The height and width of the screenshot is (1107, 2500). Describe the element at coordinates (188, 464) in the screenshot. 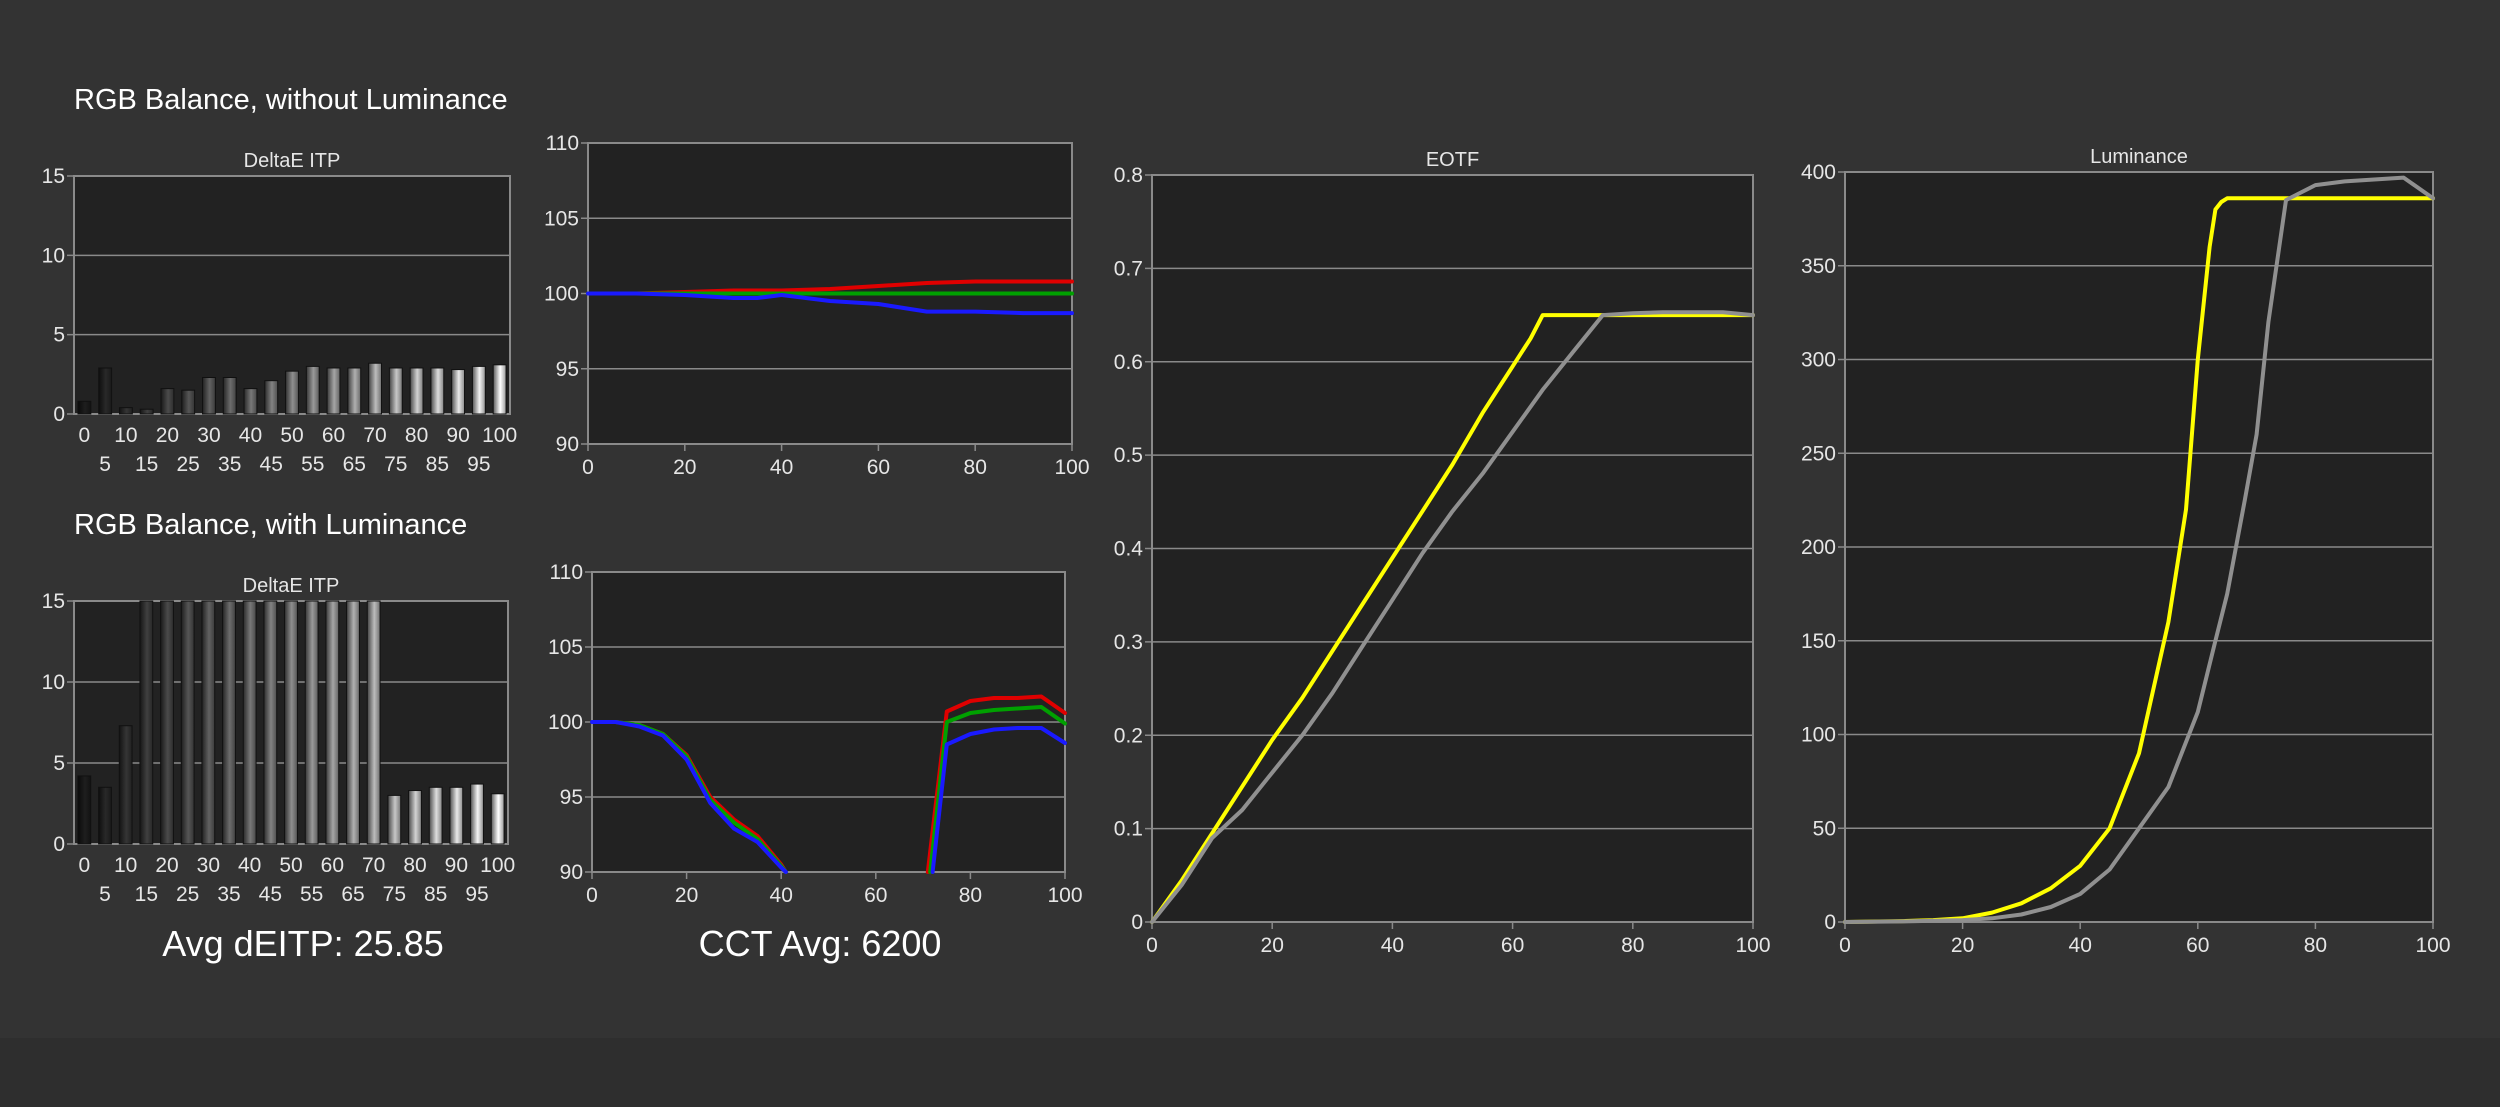

I see `x-tick-label: 25` at that location.